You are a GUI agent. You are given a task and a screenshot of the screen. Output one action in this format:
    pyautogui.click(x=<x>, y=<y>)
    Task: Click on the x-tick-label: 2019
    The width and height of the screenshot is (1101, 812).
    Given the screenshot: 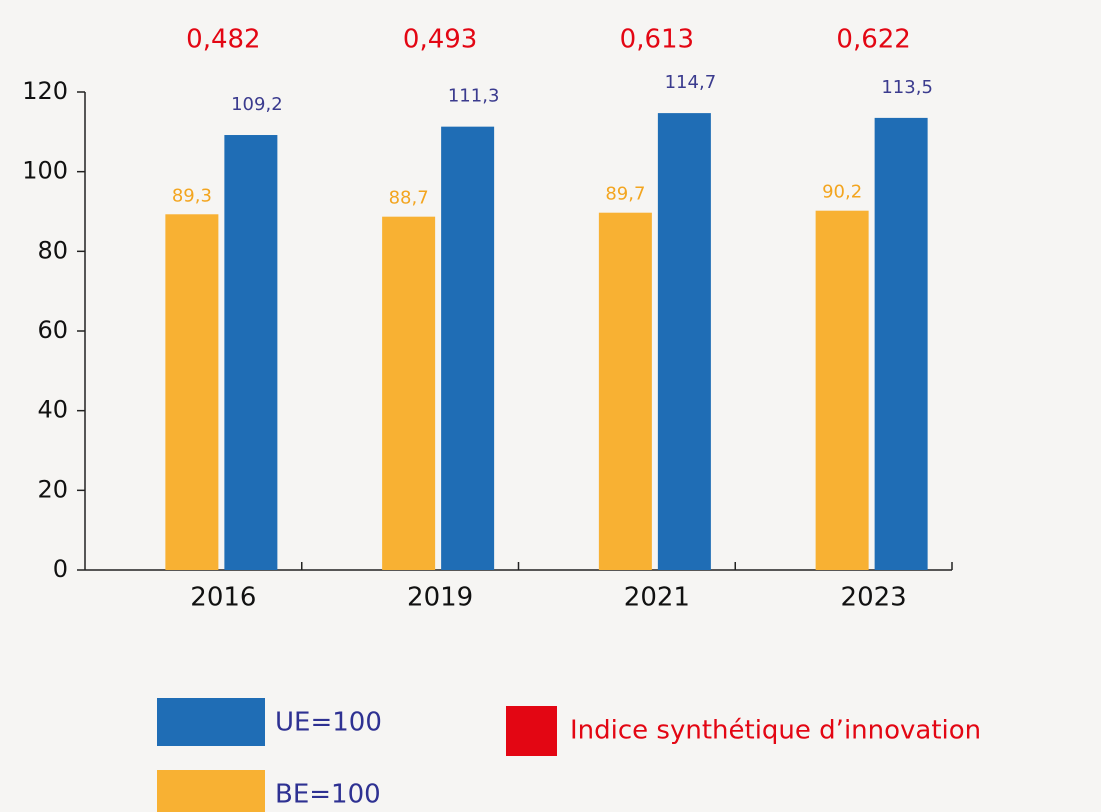 What is the action you would take?
    pyautogui.click(x=440, y=598)
    